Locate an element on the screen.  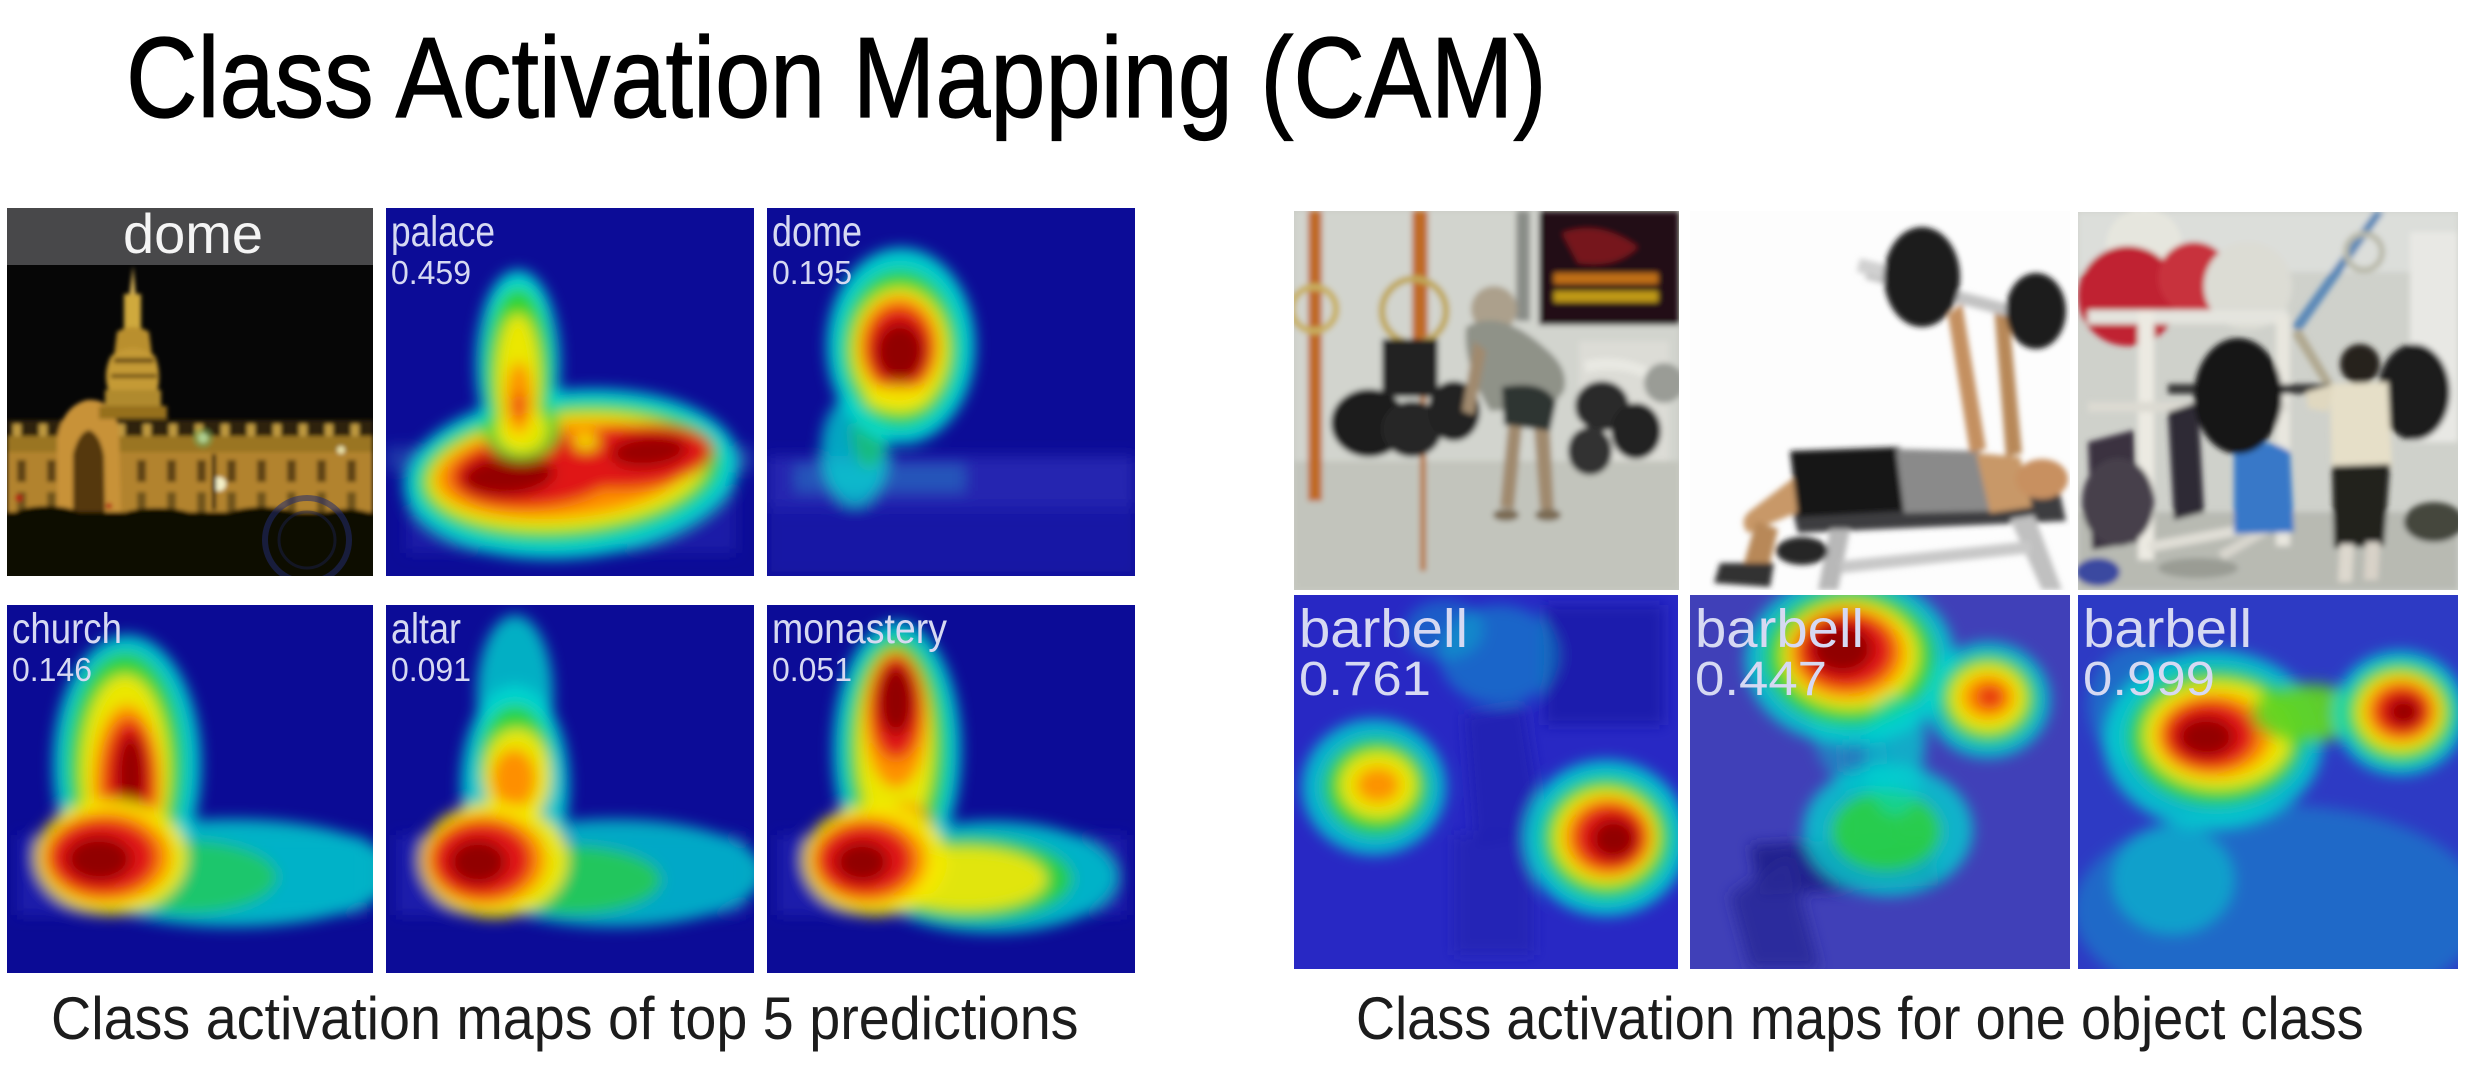
svg-text: monastery is located at coordinates (859, 629).